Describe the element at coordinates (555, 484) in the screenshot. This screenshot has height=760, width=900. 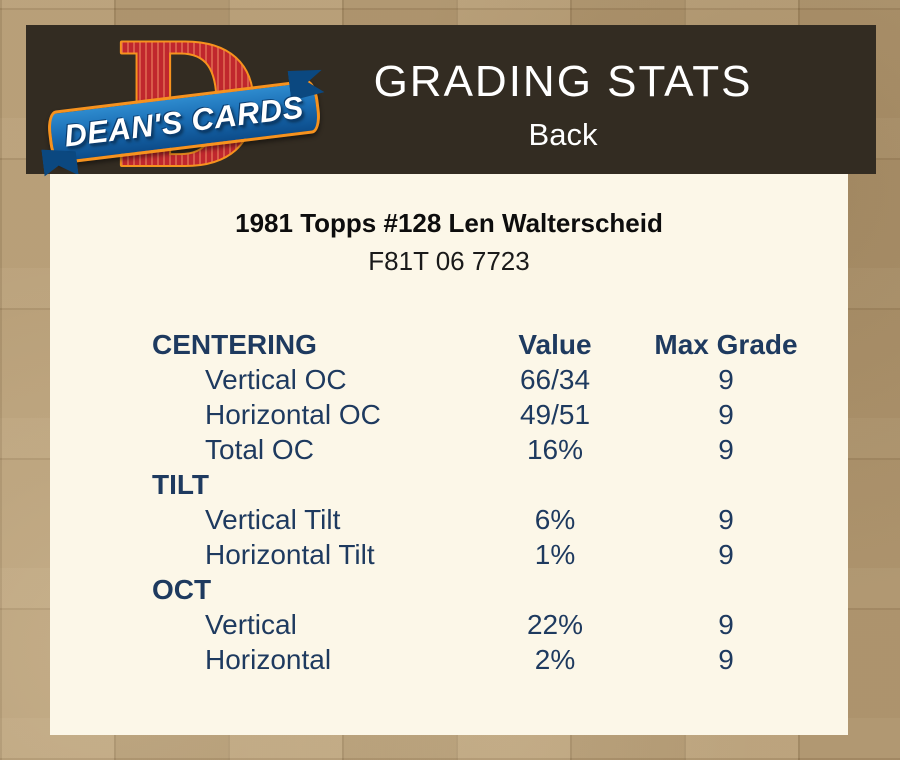
I see `section-tilt-value-spacer` at that location.